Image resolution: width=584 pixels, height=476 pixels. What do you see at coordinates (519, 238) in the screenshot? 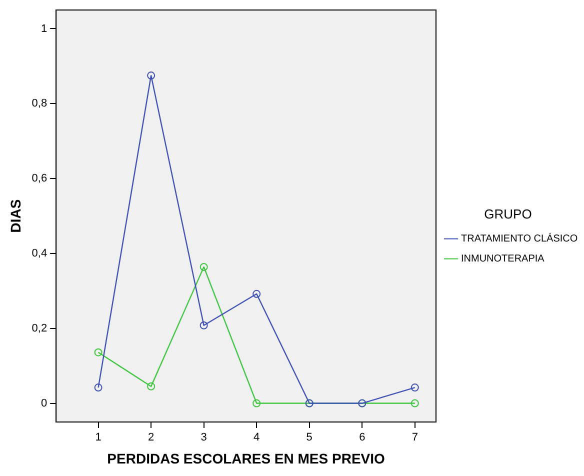
I see `legend-label: TRATAMIENTO CLÁSICO` at bounding box center [519, 238].